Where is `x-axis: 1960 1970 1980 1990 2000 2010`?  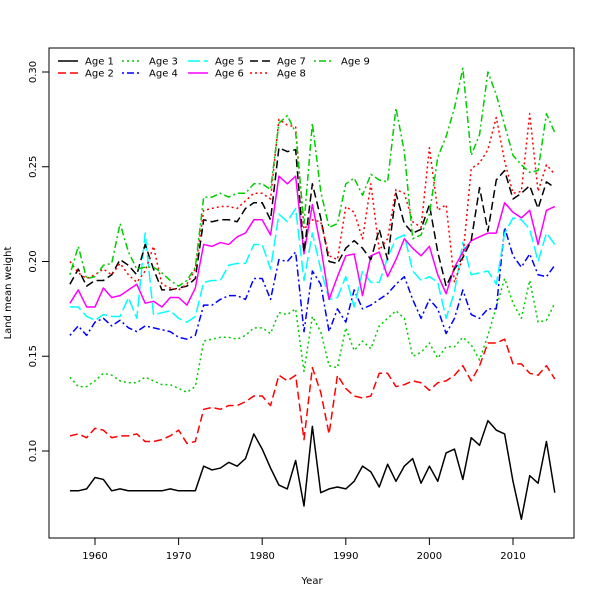
x-axis: 1960 1970 1980 1990 2000 2010 is located at coordinates (304, 550).